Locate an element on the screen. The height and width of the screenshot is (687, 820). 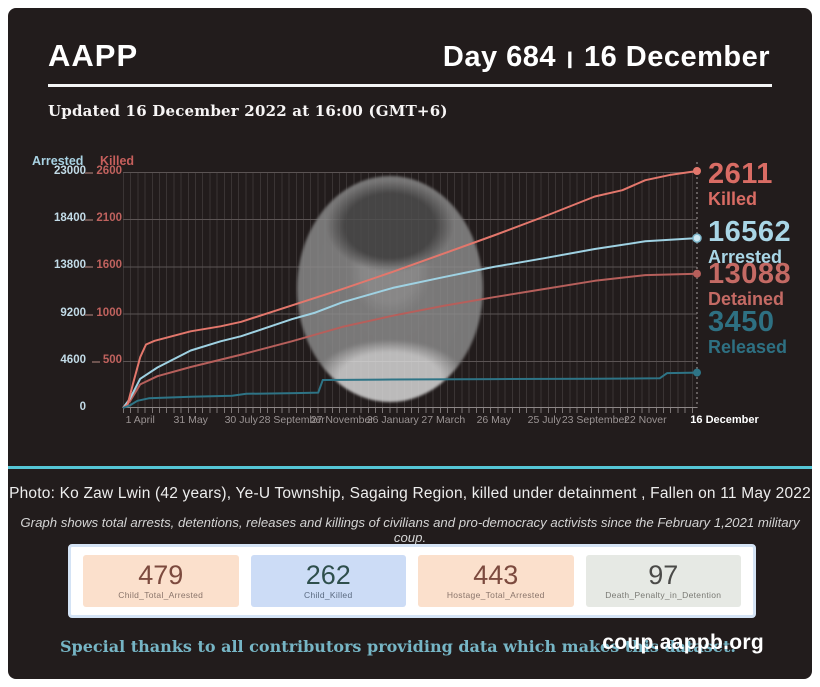
series-detained is located at coordinates (410, 340).